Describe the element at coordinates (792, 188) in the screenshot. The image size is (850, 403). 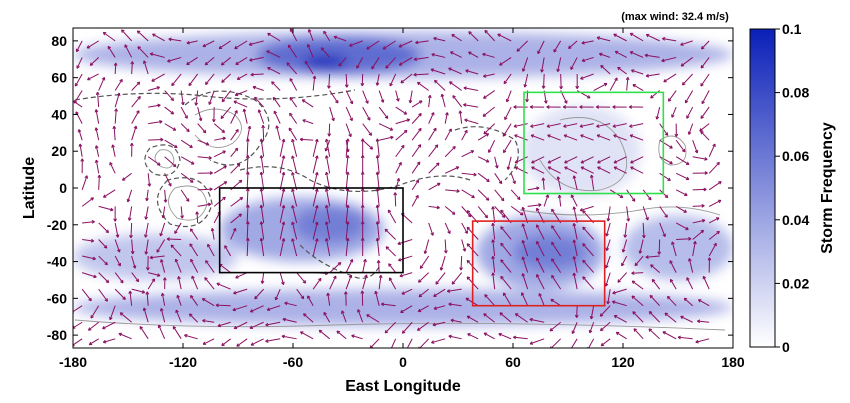
I see `colorbar-ticks: 0 0.02 0.04 0.06 0.08 0.1` at that location.